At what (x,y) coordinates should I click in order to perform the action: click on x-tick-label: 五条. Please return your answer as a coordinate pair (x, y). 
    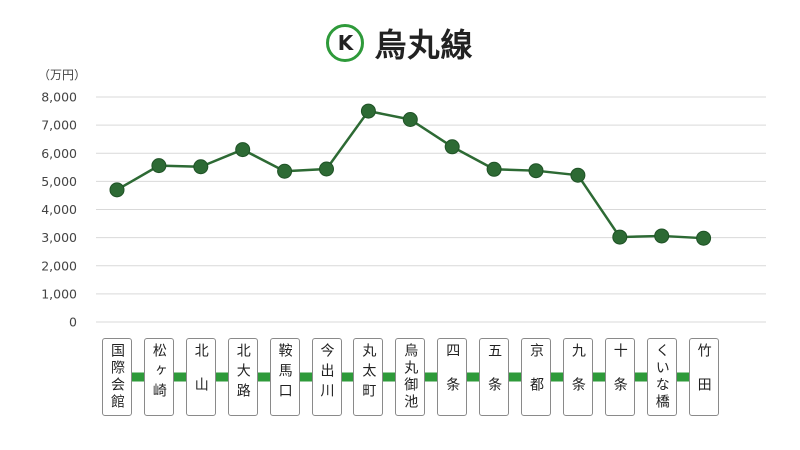
    Looking at the image, I should click on (494, 377).